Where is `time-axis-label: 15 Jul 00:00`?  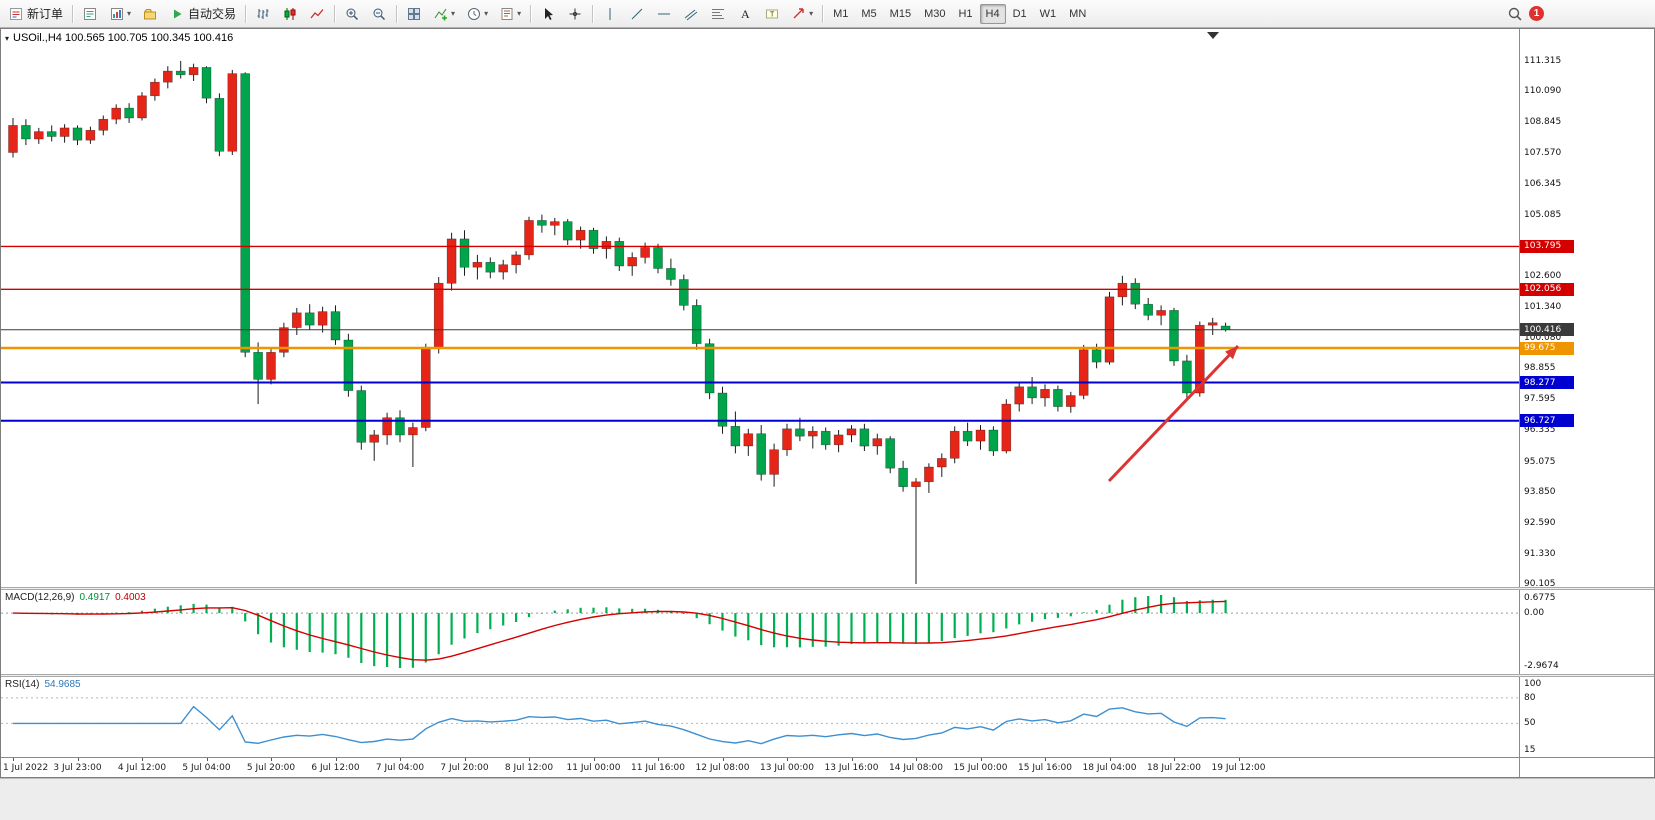
time-axis-label: 15 Jul 00:00 is located at coordinates (980, 768).